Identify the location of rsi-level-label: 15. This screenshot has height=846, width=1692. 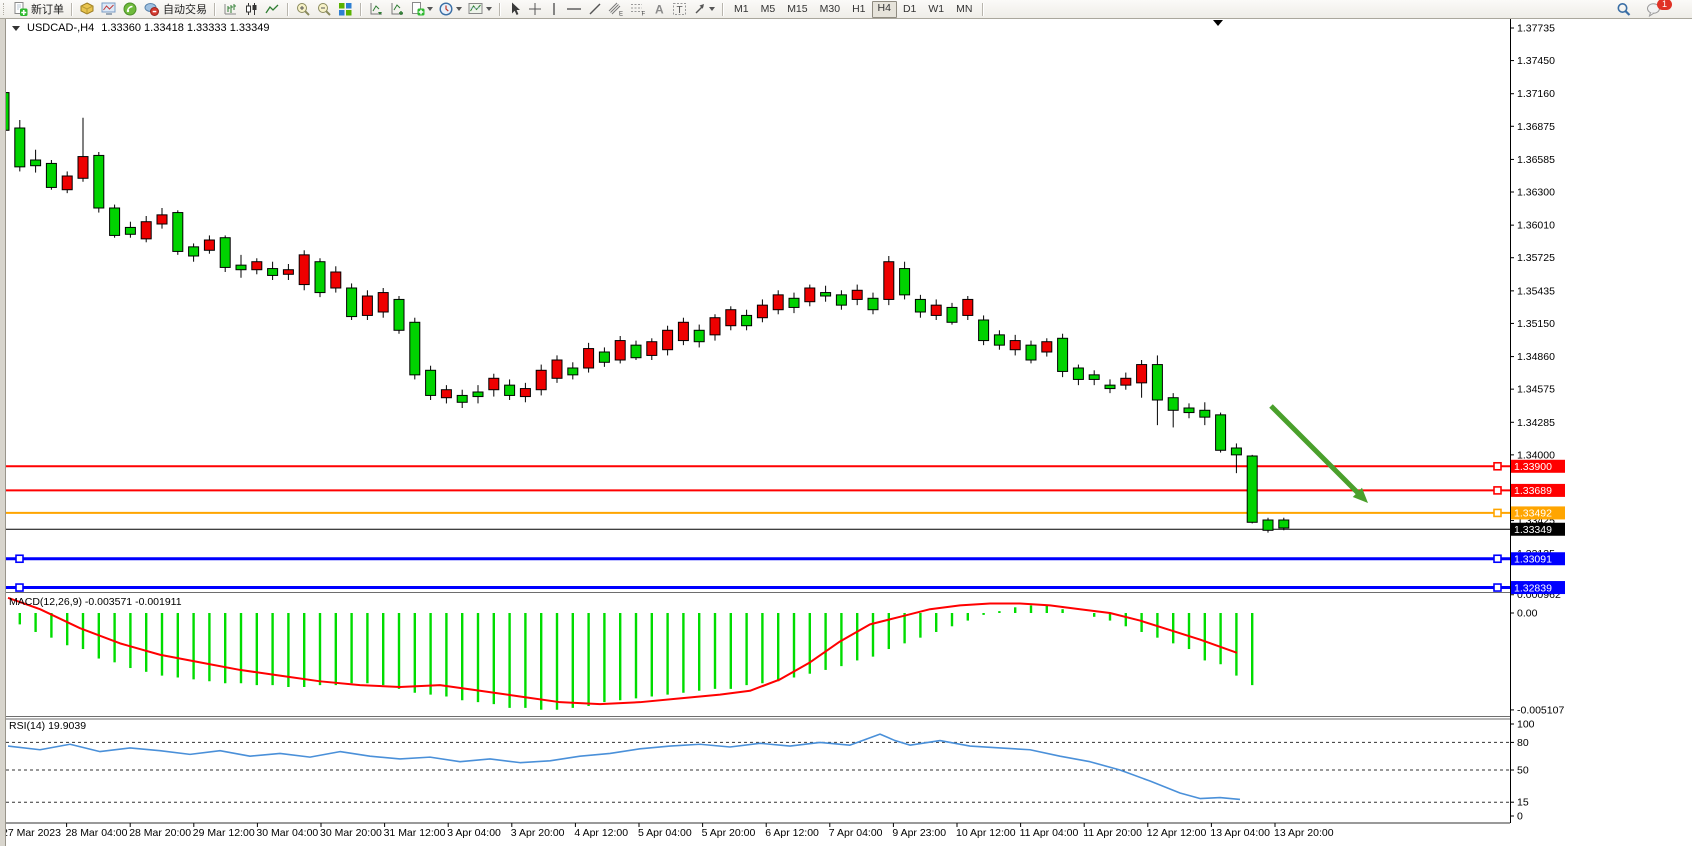
(1523, 803).